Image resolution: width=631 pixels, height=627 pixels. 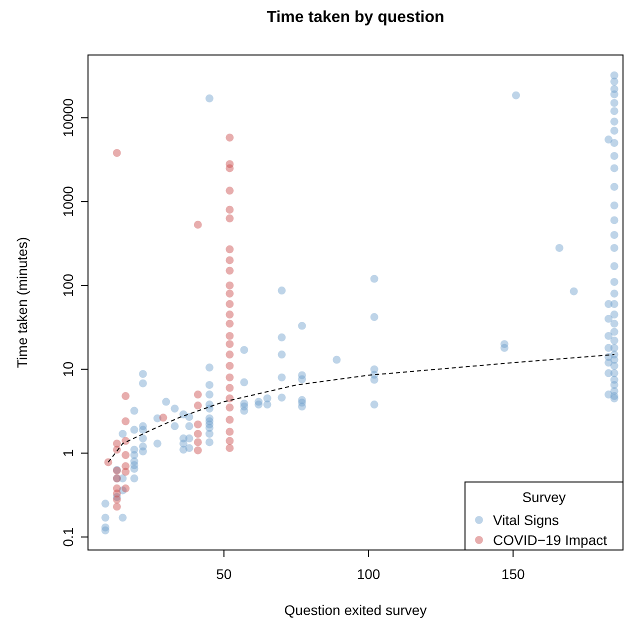 I want to click on y-axis-title: Time taken (minutes), so click(x=22, y=302).